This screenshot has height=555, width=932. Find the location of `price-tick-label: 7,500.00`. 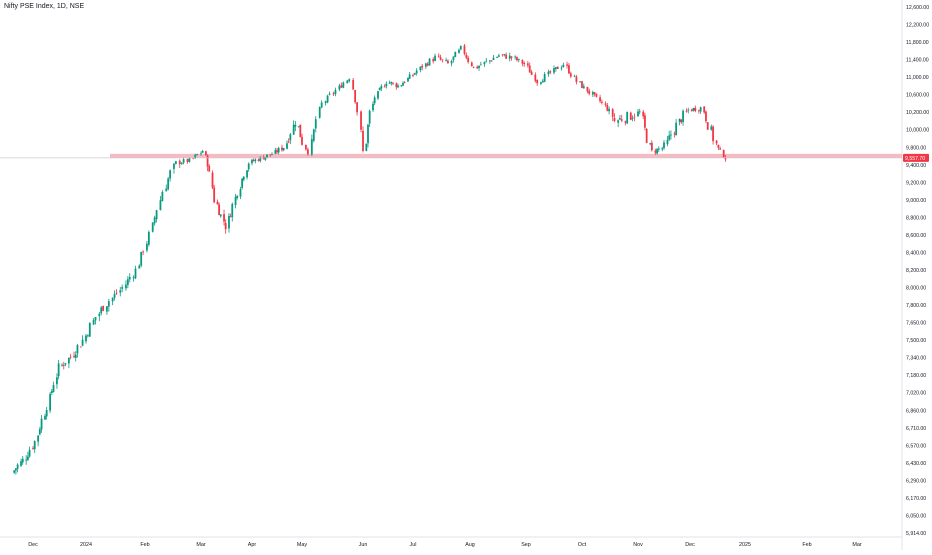

price-tick-label: 7,500.00 is located at coordinates (916, 341).